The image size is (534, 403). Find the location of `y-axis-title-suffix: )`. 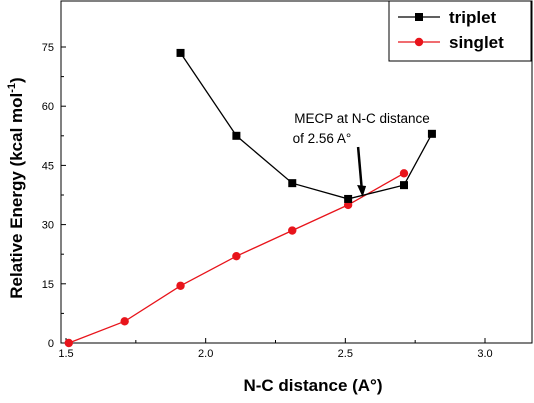

y-axis-title-suffix: ) is located at coordinates (16, 80).